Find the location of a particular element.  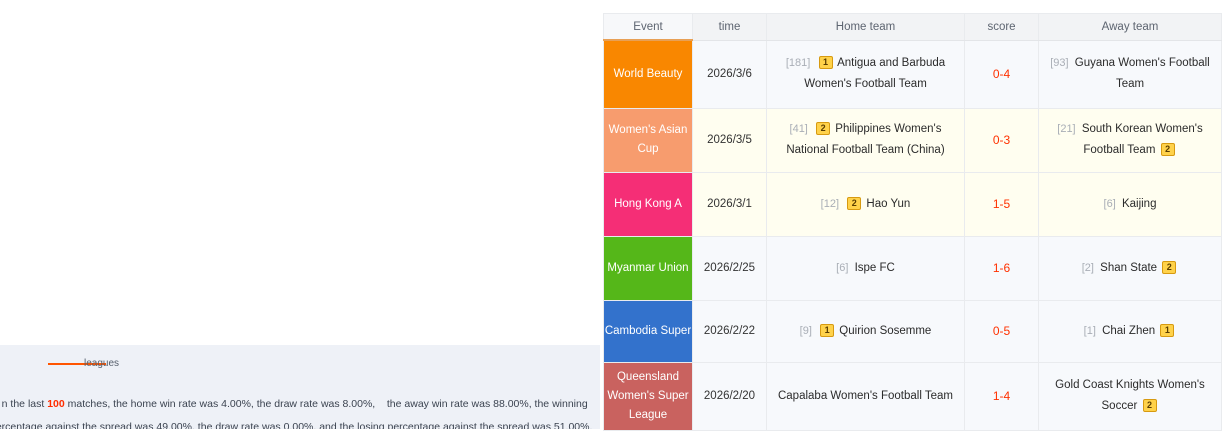

away-team-rank: [6] is located at coordinates (1109, 203).